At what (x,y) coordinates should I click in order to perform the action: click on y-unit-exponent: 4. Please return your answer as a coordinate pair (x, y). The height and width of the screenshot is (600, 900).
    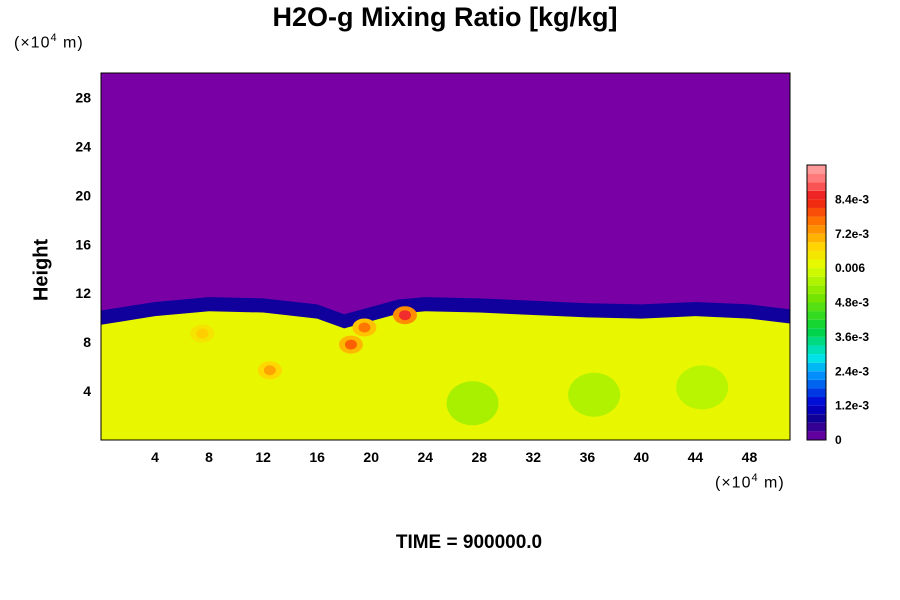
    Looking at the image, I should click on (54, 38).